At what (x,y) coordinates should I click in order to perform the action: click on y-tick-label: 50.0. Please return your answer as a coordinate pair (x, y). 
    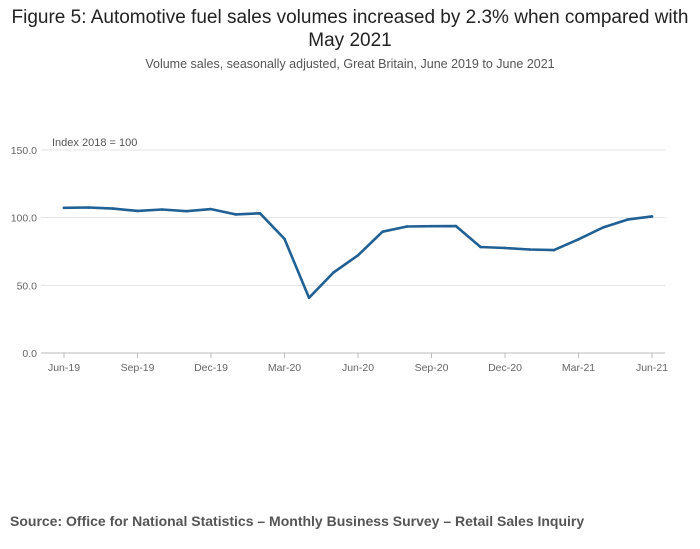
    Looking at the image, I should click on (27, 286).